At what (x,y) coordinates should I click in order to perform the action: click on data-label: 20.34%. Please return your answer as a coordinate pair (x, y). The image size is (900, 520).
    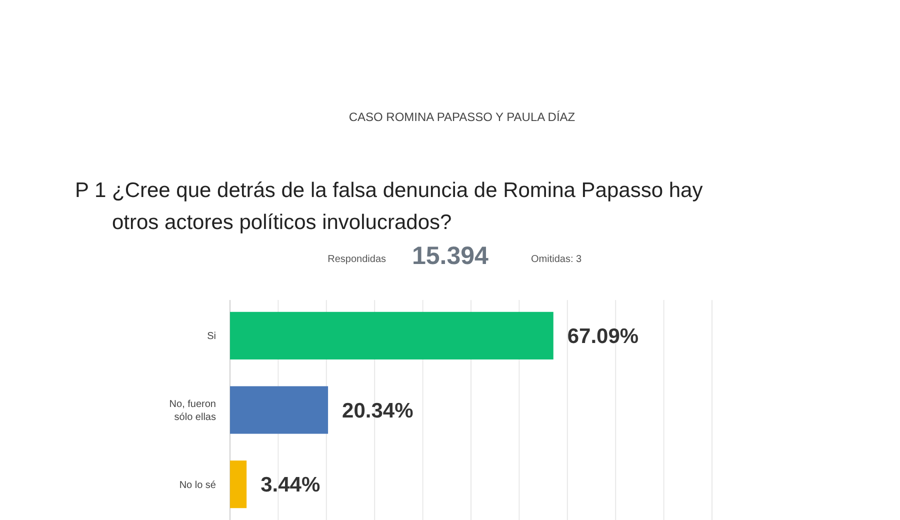
    Looking at the image, I should click on (378, 410).